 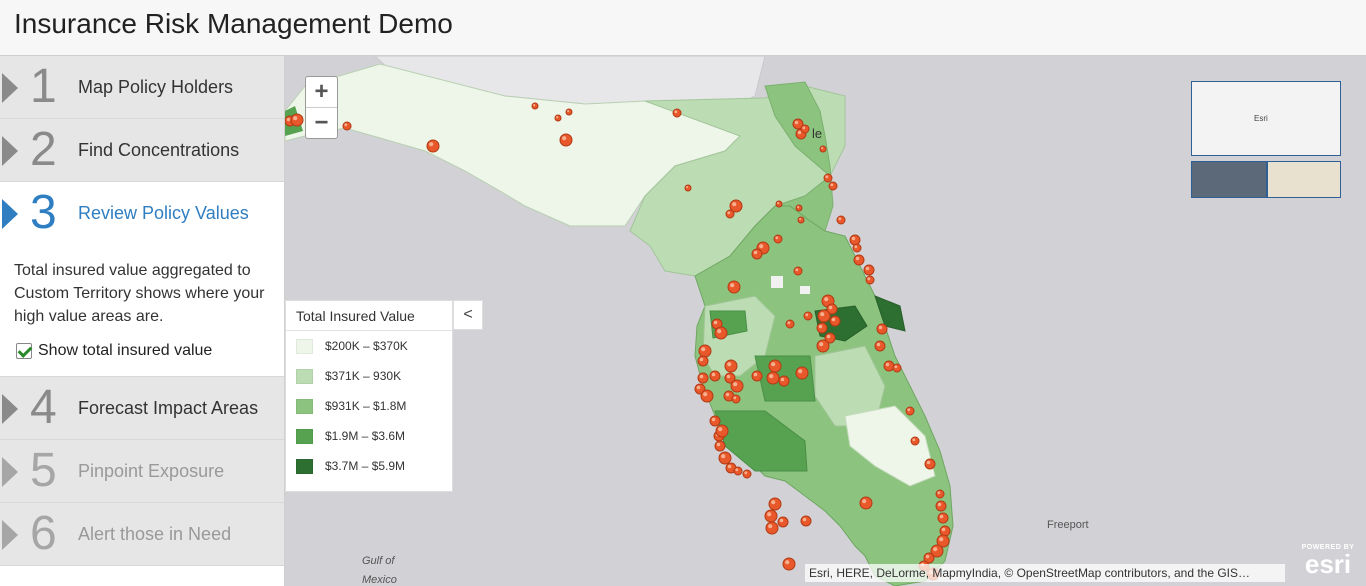 I want to click on basemap-thumbnail-imagery, so click(x=1229, y=179).